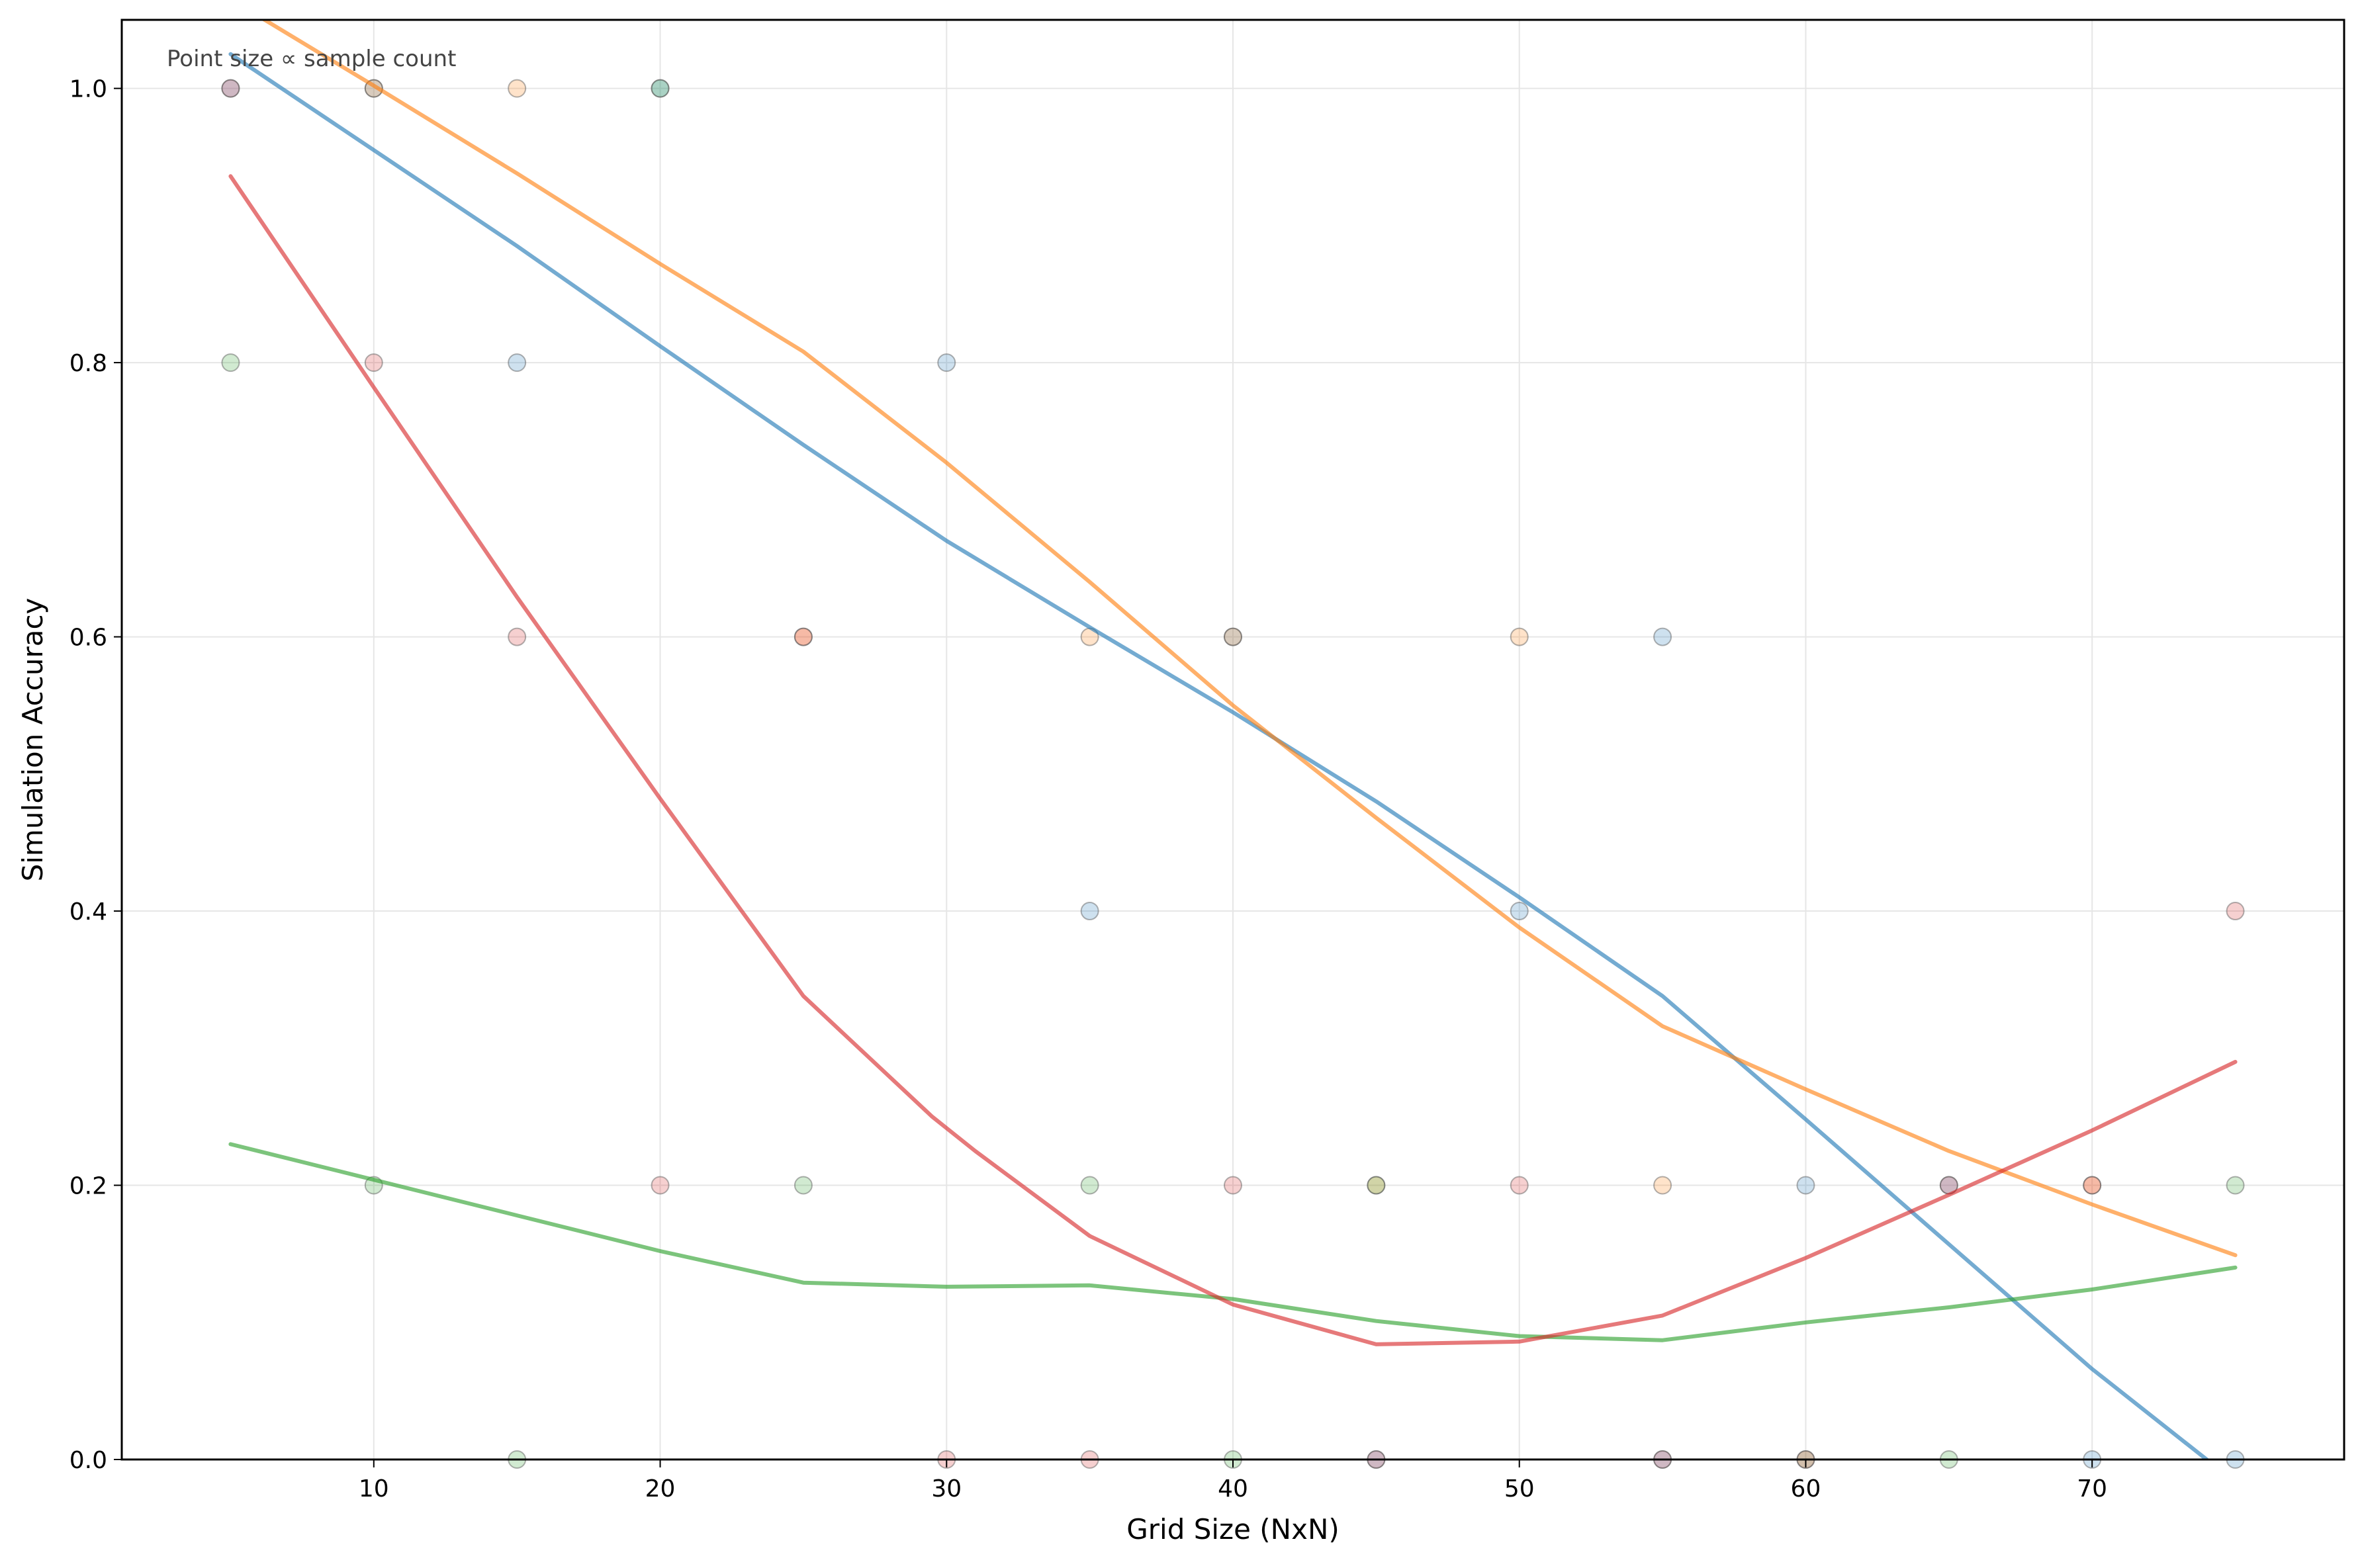 Image resolution: width=2362 pixels, height=1568 pixels. I want to click on x-tick-label: 20, so click(660, 1489).